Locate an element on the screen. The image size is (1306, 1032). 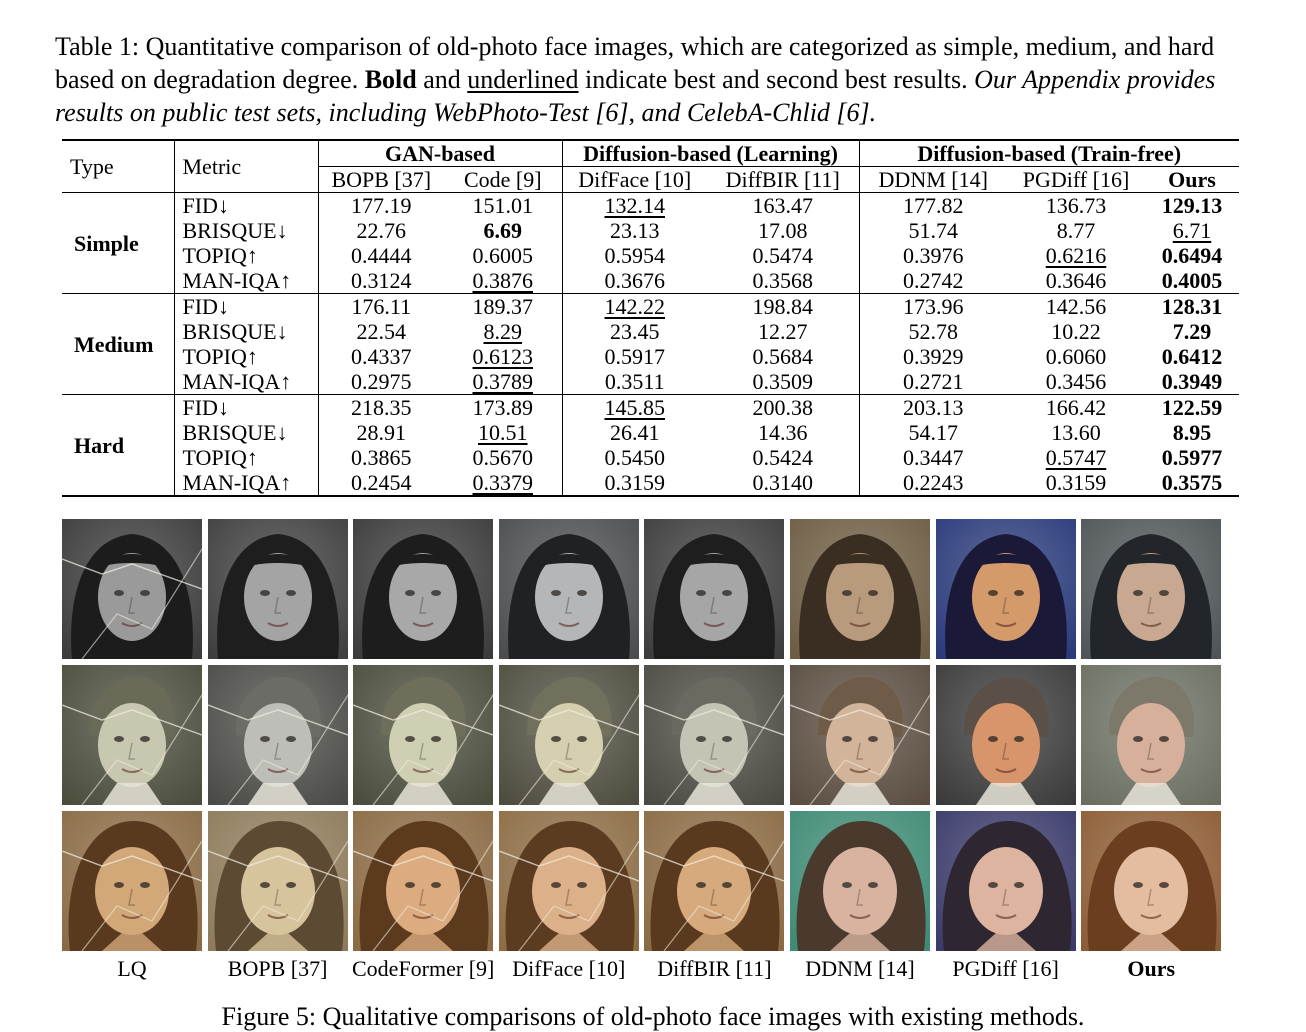
value-text: 6.69 is located at coordinates (503, 230).